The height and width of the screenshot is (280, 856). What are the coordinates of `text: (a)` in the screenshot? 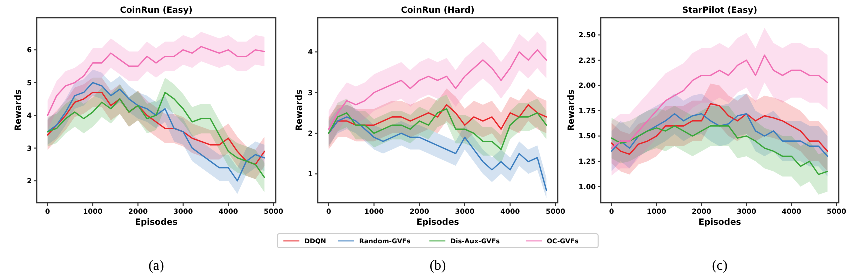 It's located at (156, 266).